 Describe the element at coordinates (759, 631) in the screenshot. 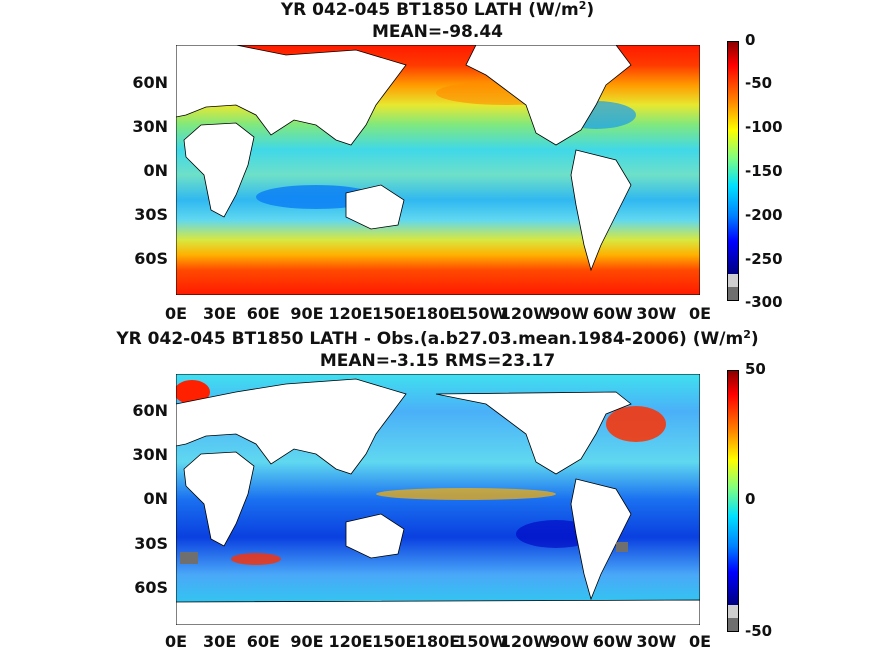

I see `panel2-cbtick: -50` at that location.